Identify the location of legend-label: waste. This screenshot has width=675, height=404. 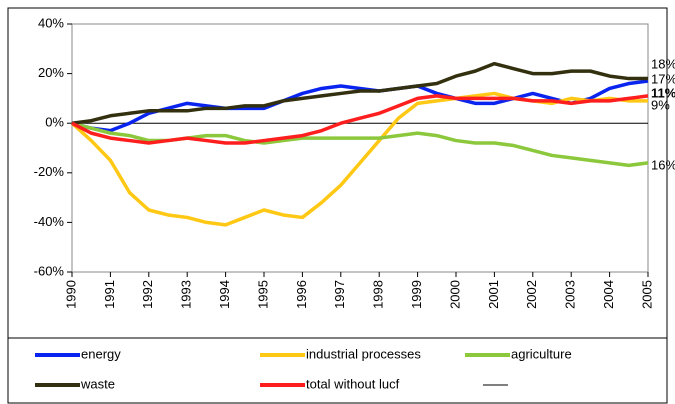
(97, 383).